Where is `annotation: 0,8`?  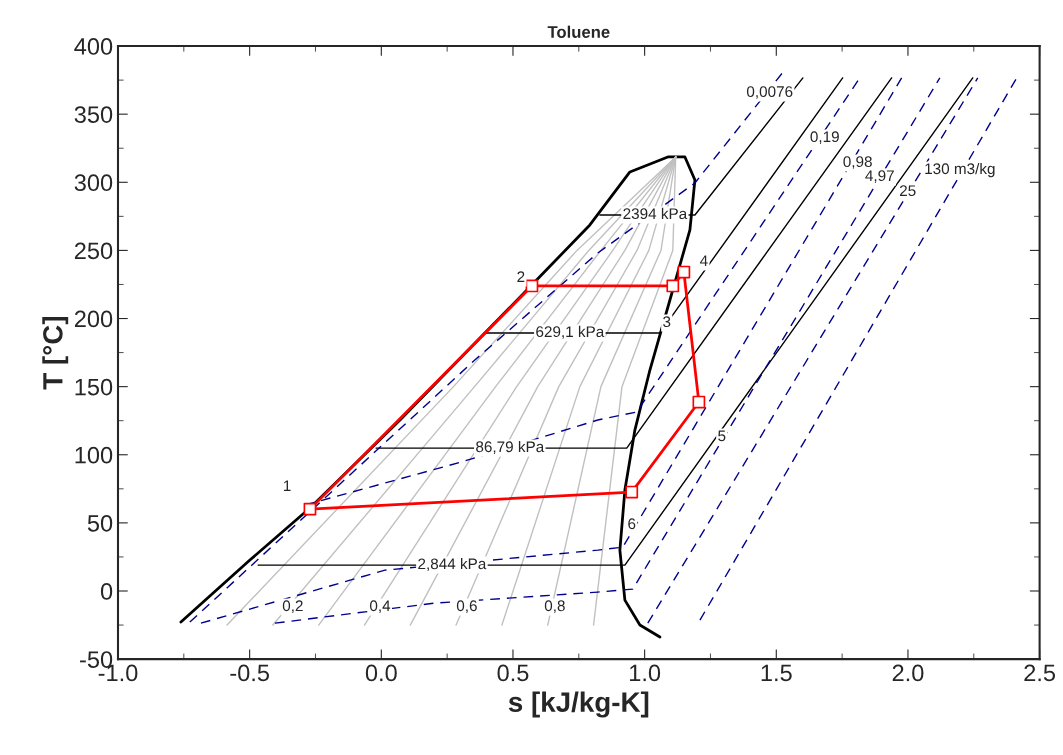 annotation: 0,8 is located at coordinates (554, 606).